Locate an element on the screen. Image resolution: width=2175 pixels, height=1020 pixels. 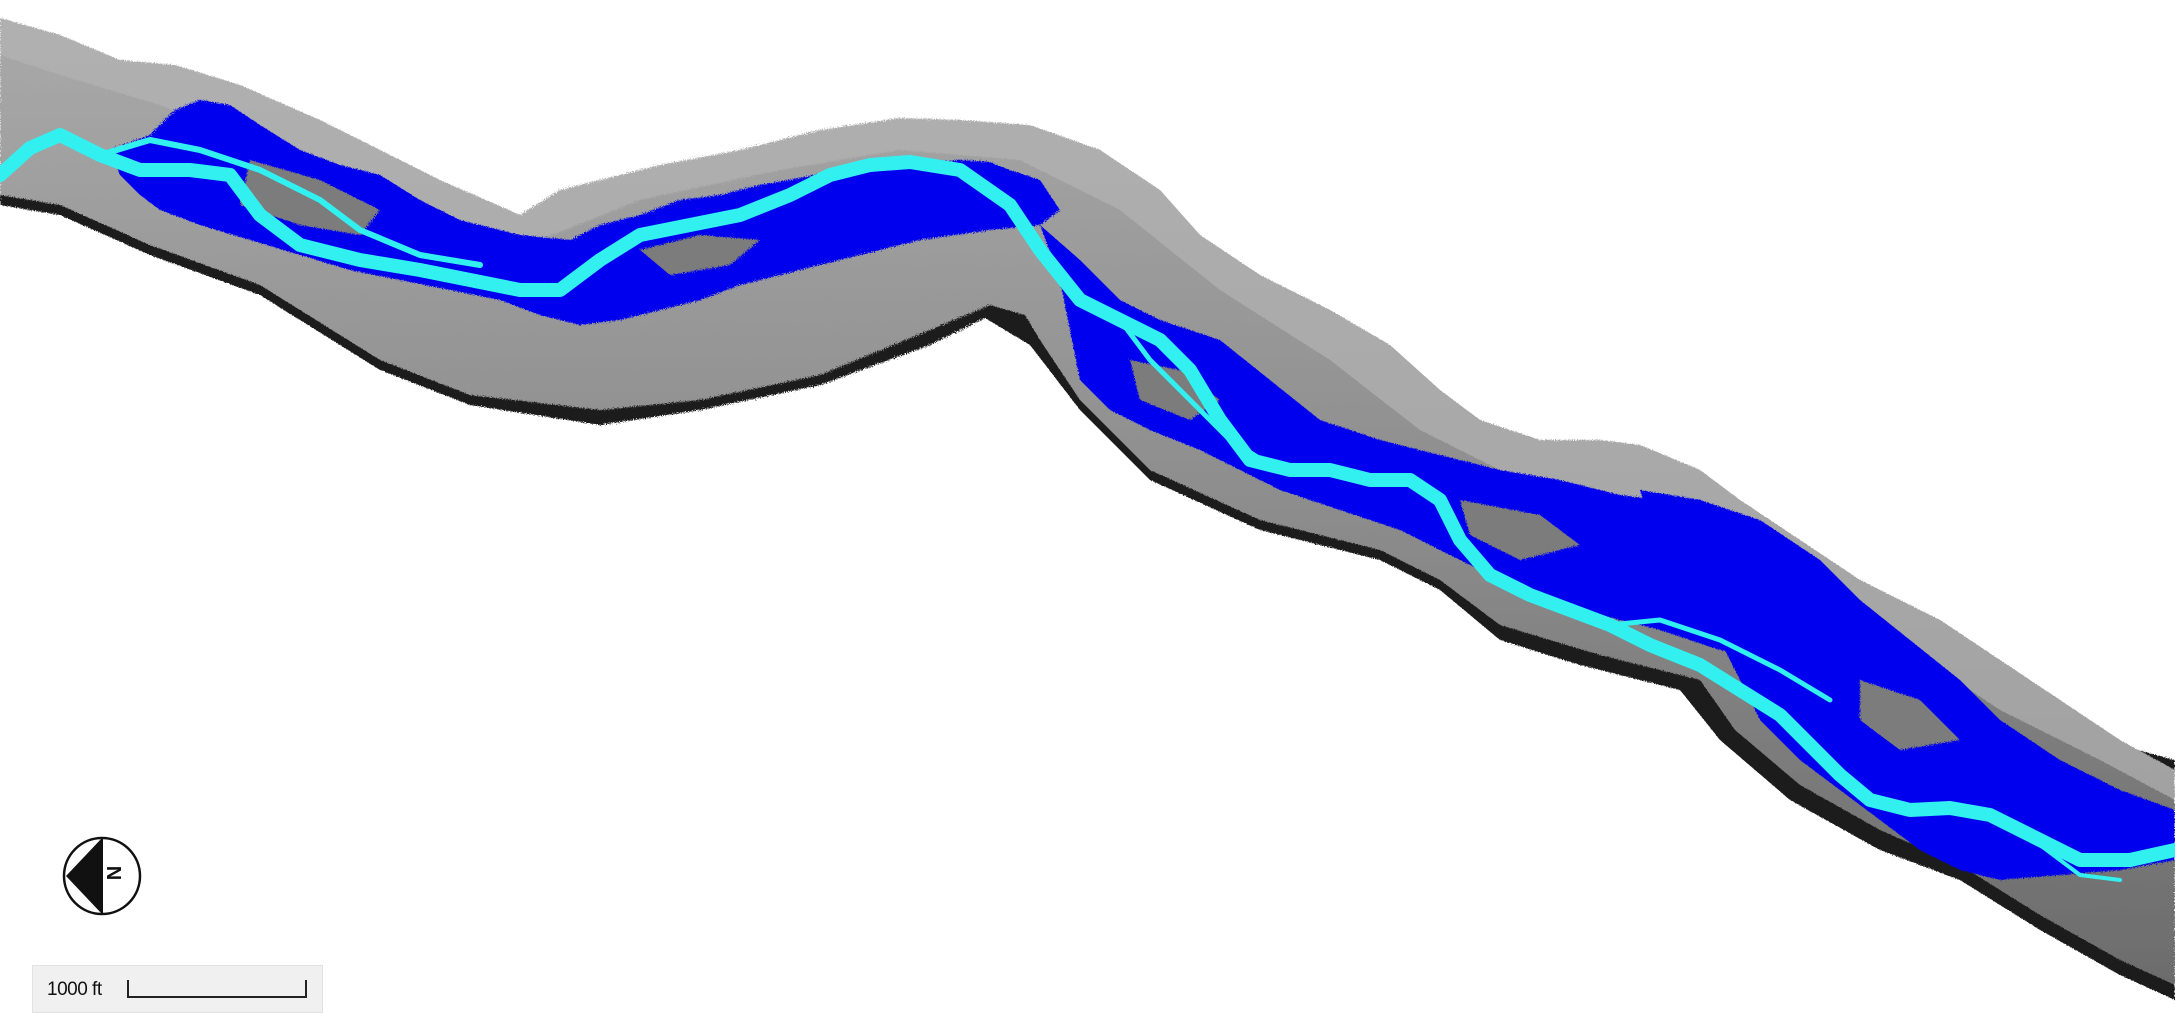
north-arrow-icon is located at coordinates (102, 876).